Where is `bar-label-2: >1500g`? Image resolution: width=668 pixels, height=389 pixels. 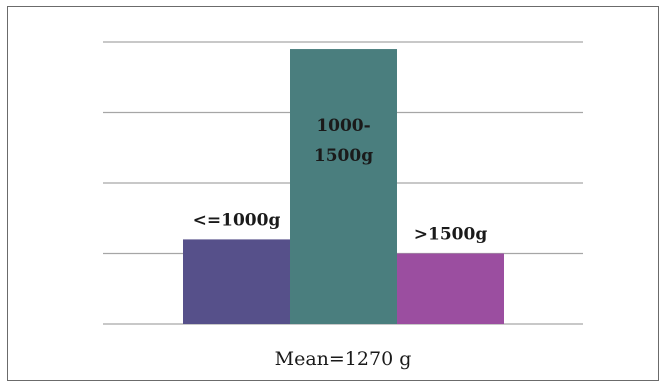 bar-label-2: >1500g is located at coordinates (451, 235).